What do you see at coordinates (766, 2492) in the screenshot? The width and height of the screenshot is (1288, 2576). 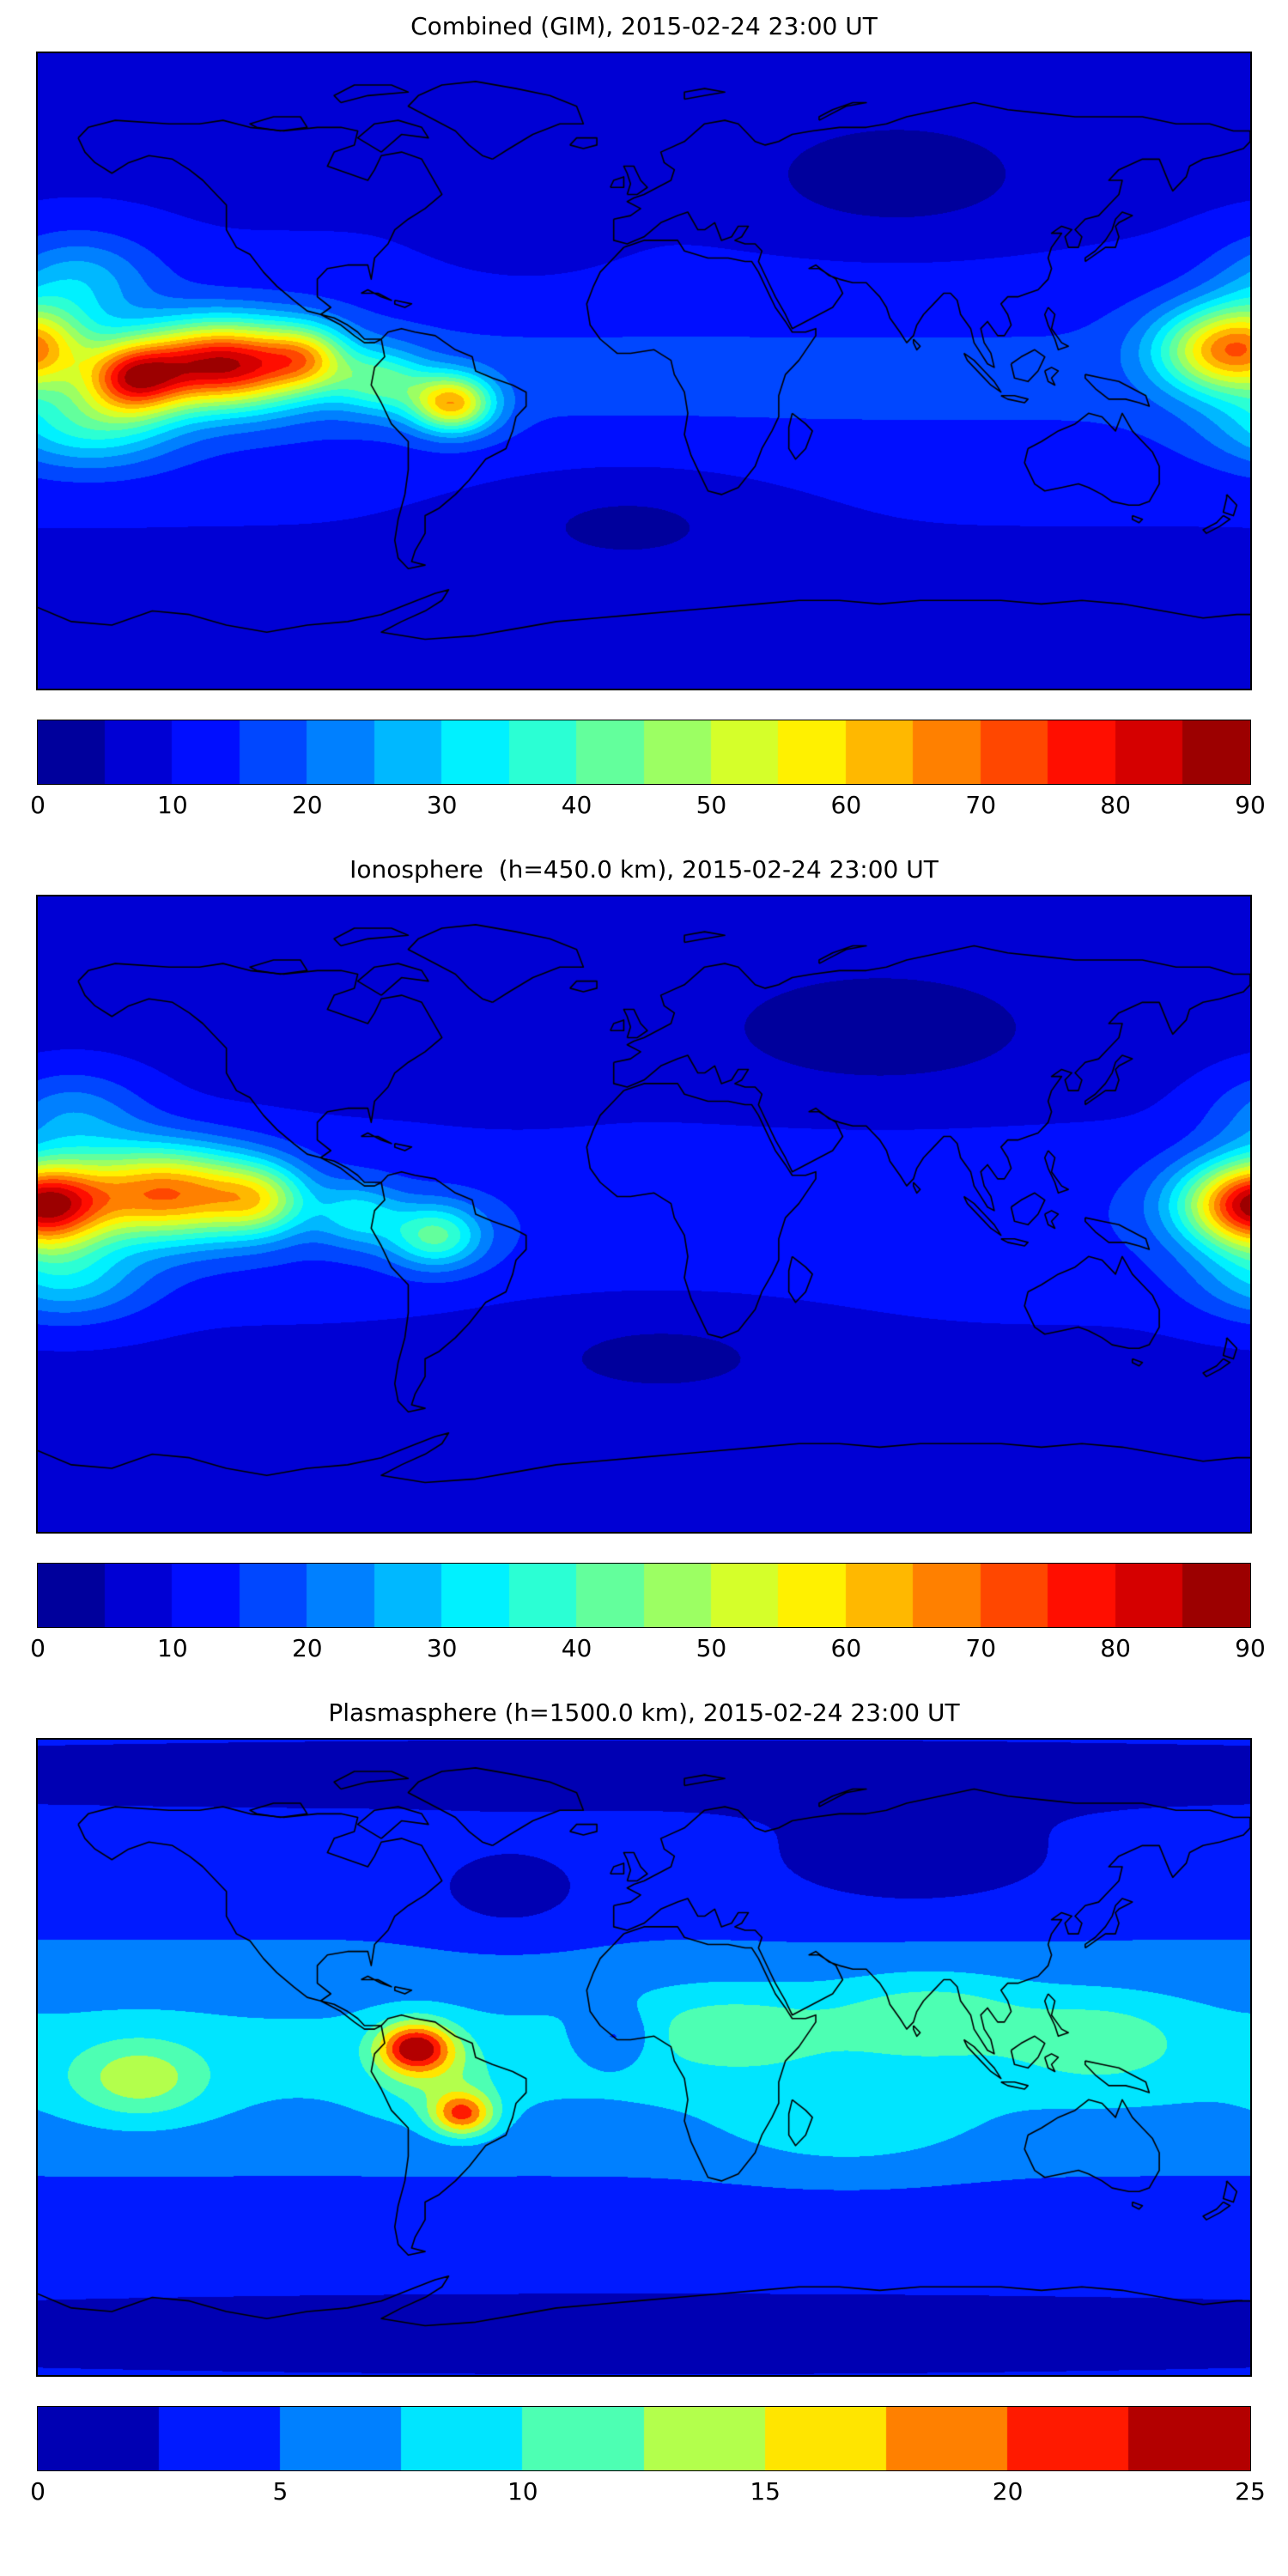 I see `colorbar-tick-label: 15` at bounding box center [766, 2492].